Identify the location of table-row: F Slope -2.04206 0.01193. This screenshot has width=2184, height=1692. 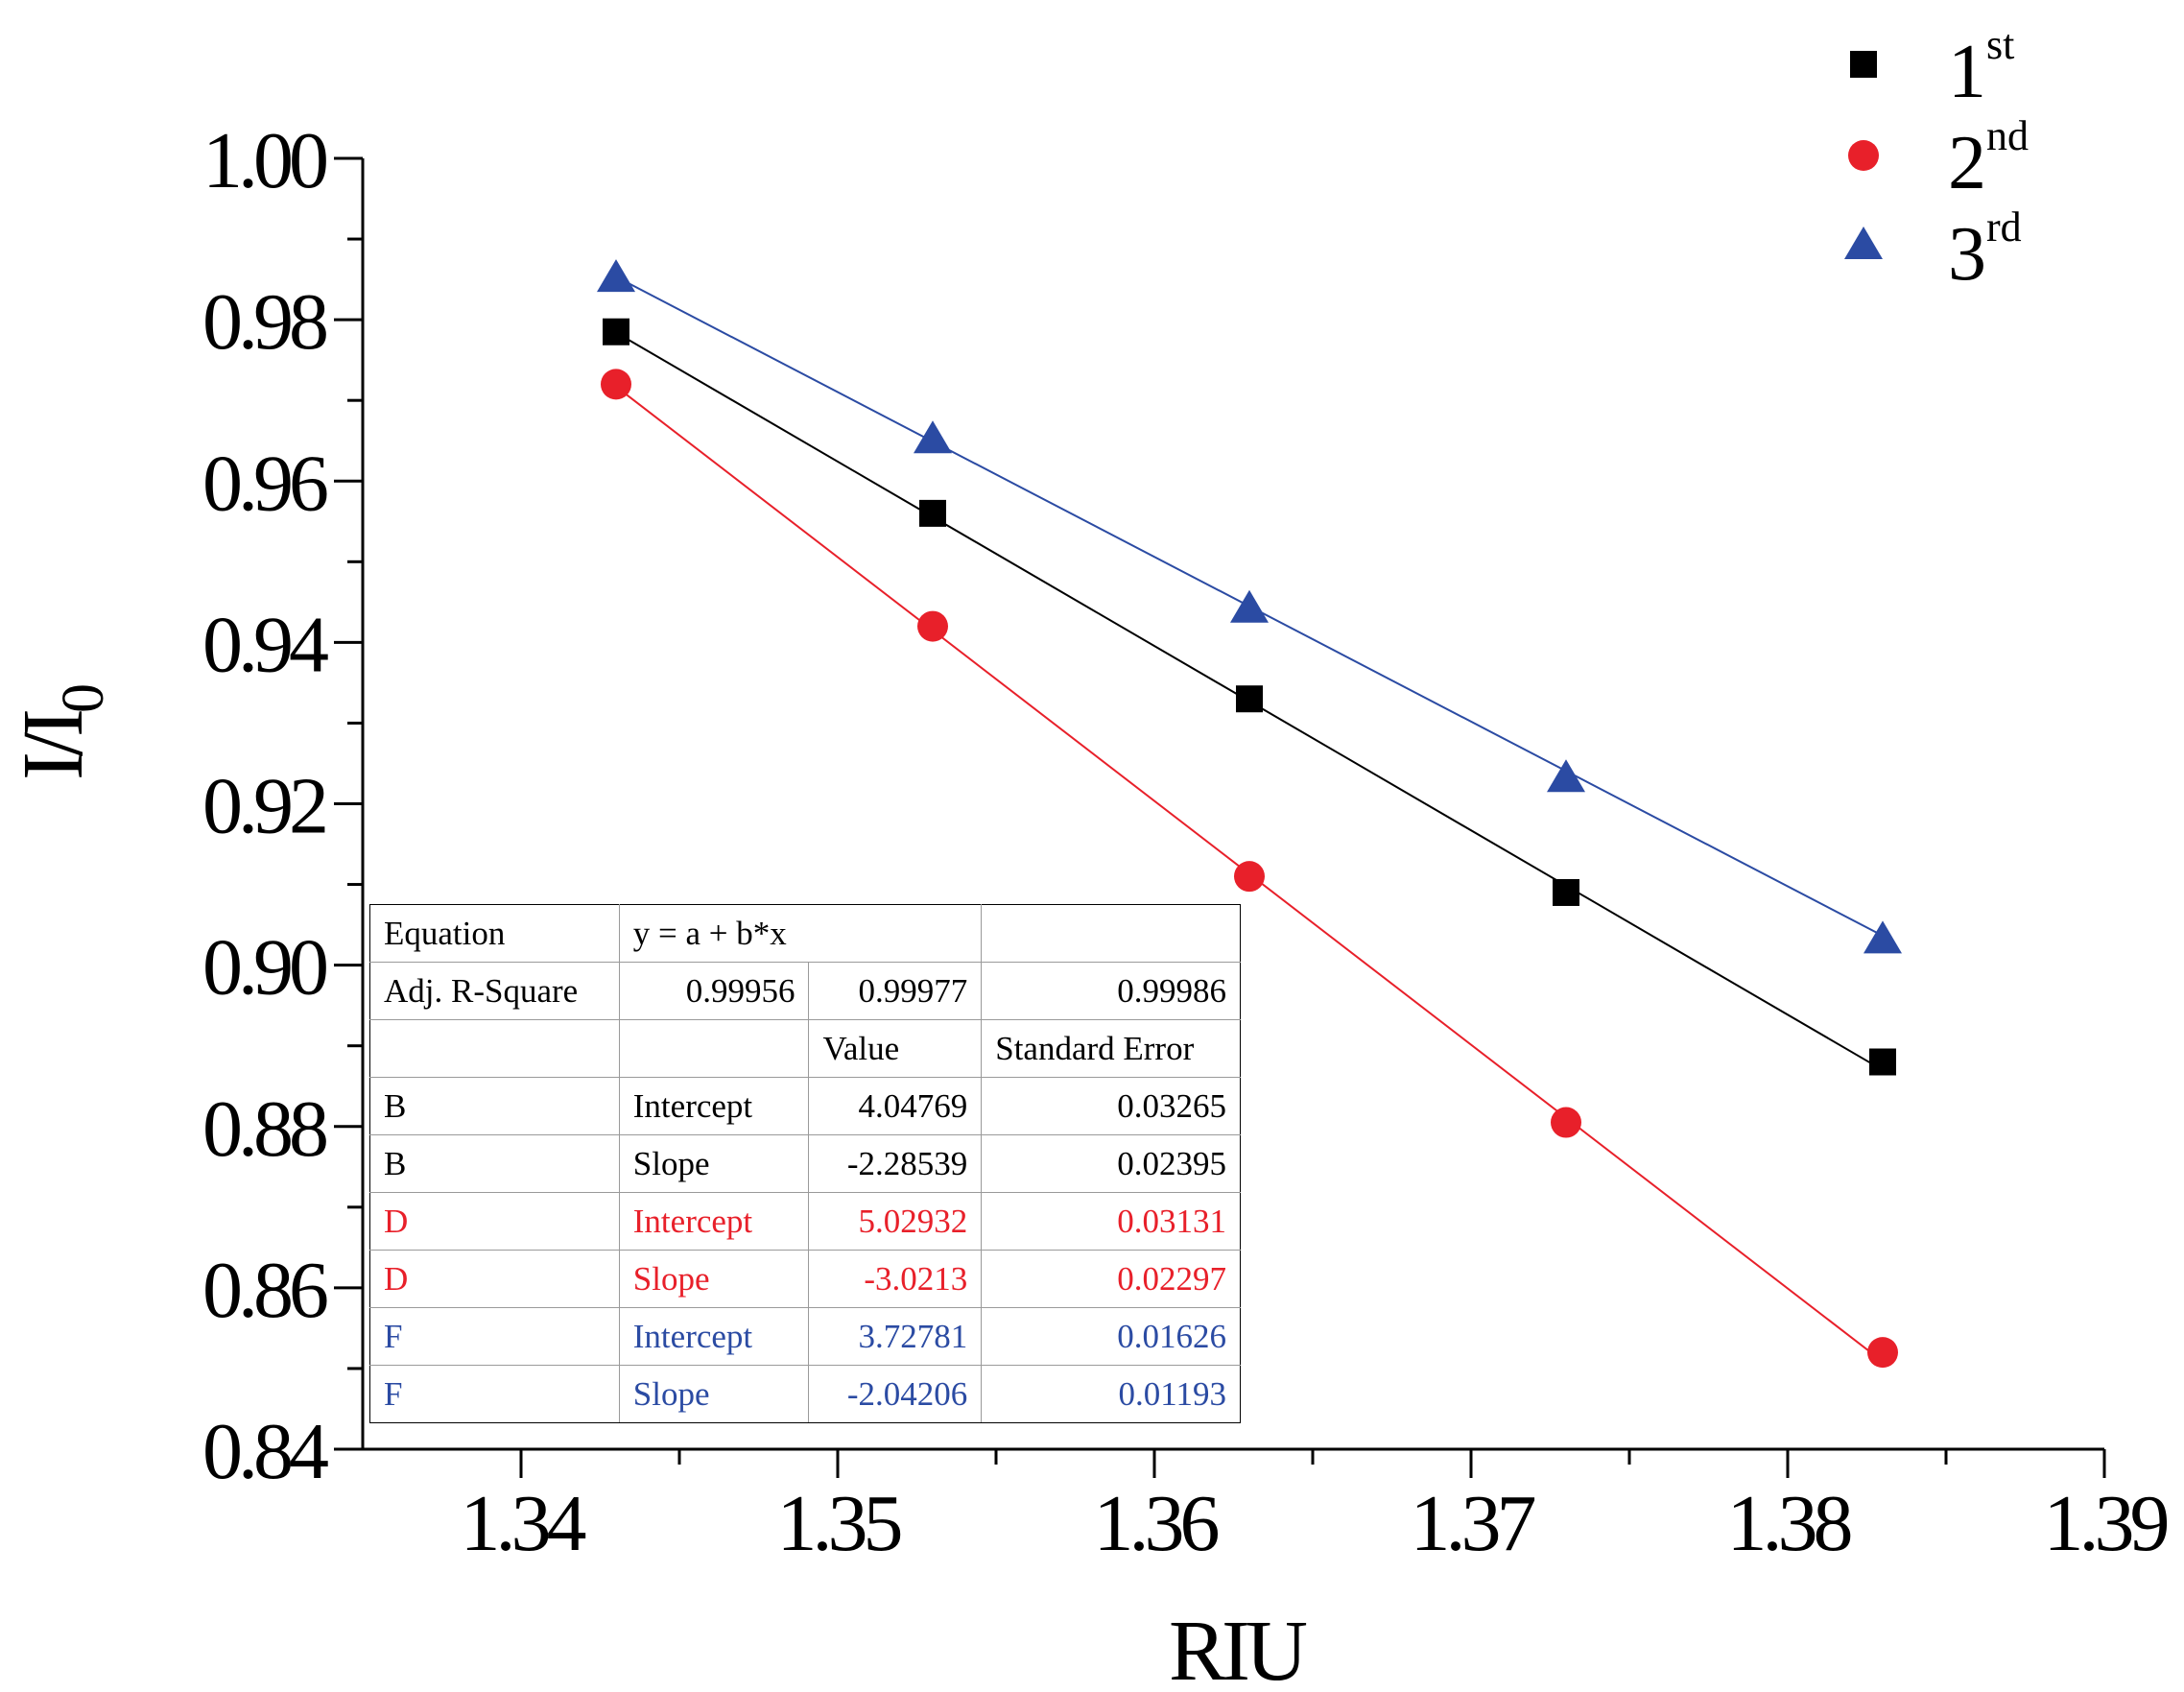
(805, 1394).